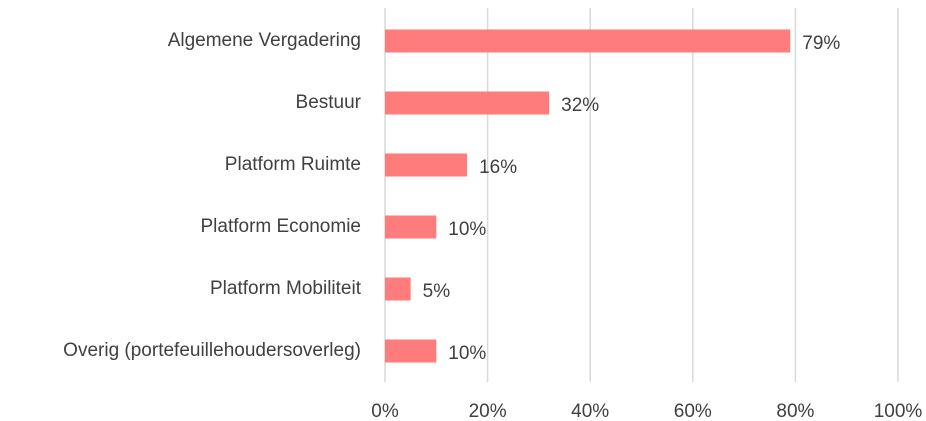 The width and height of the screenshot is (926, 421). Describe the element at coordinates (437, 291) in the screenshot. I see `data-label: 5%` at that location.